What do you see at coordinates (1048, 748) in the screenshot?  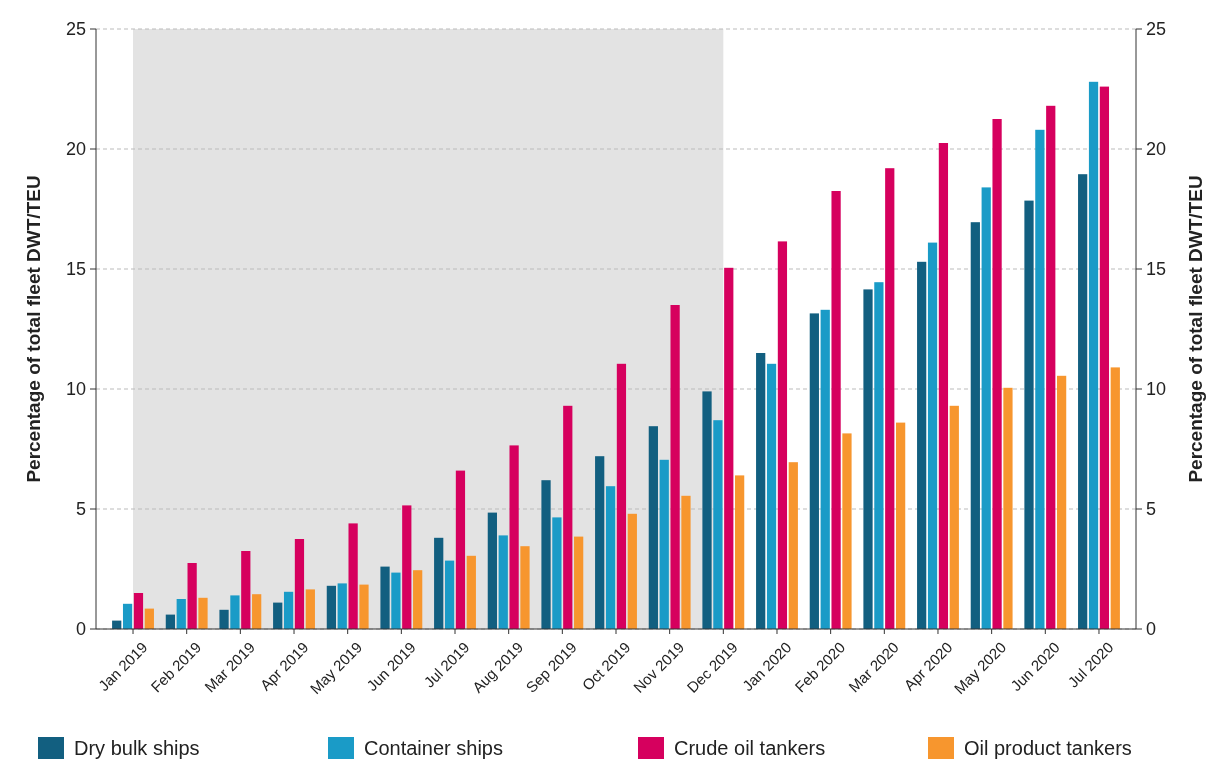 I see `legend-label: Oil product tankers` at bounding box center [1048, 748].